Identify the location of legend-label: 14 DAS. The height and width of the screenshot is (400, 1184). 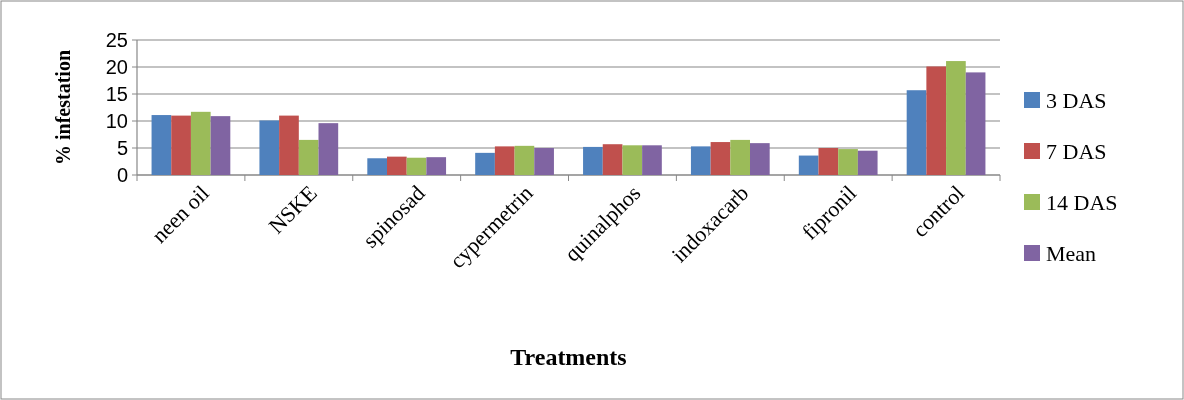
(1082, 202).